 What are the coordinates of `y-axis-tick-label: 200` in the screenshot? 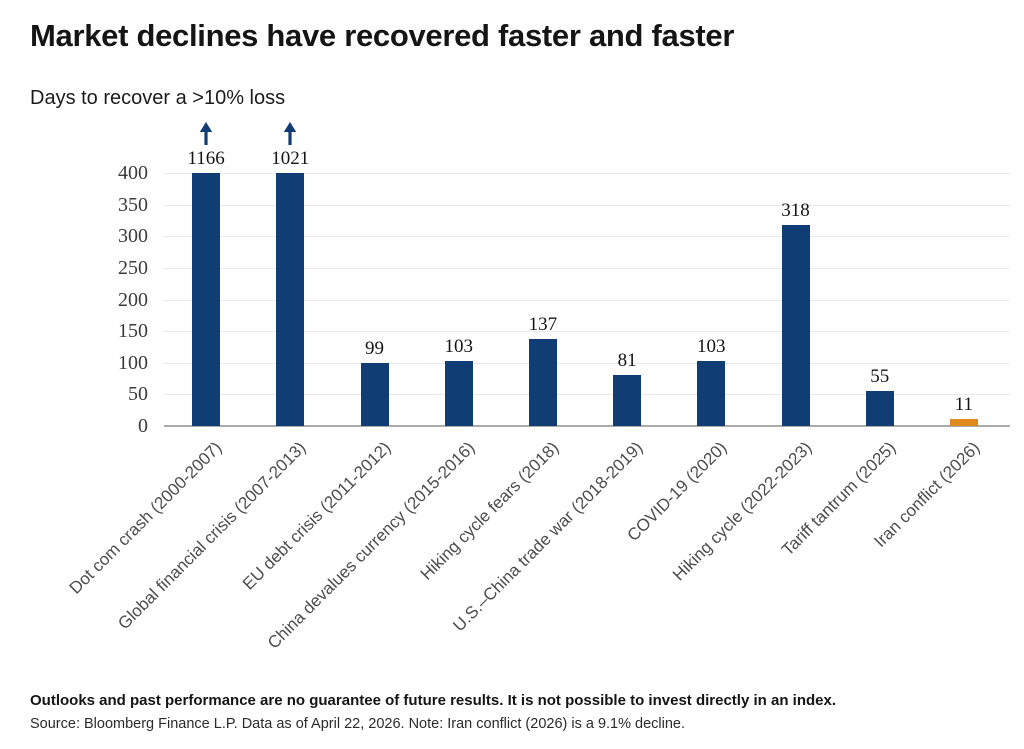 It's located at (133, 299).